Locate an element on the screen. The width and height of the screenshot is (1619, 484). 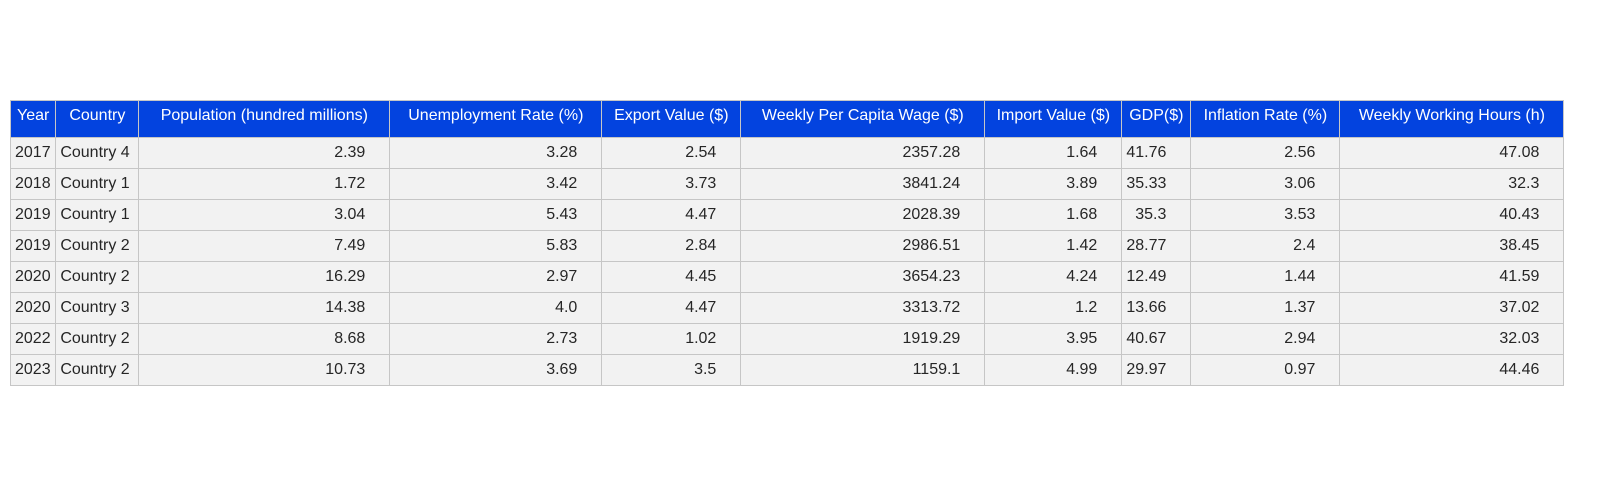
column-header: GDP($) is located at coordinates (1156, 119).